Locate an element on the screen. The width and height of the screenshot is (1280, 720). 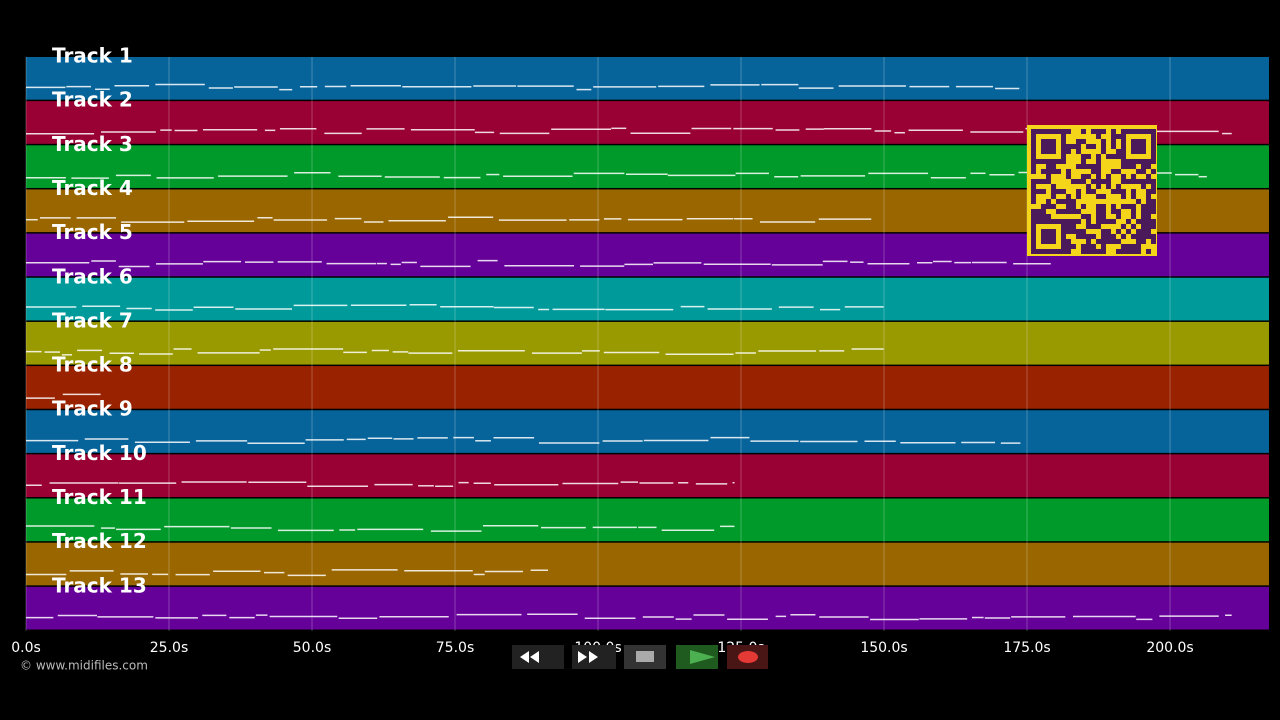
tick-label: 0.0s is located at coordinates (26, 648).